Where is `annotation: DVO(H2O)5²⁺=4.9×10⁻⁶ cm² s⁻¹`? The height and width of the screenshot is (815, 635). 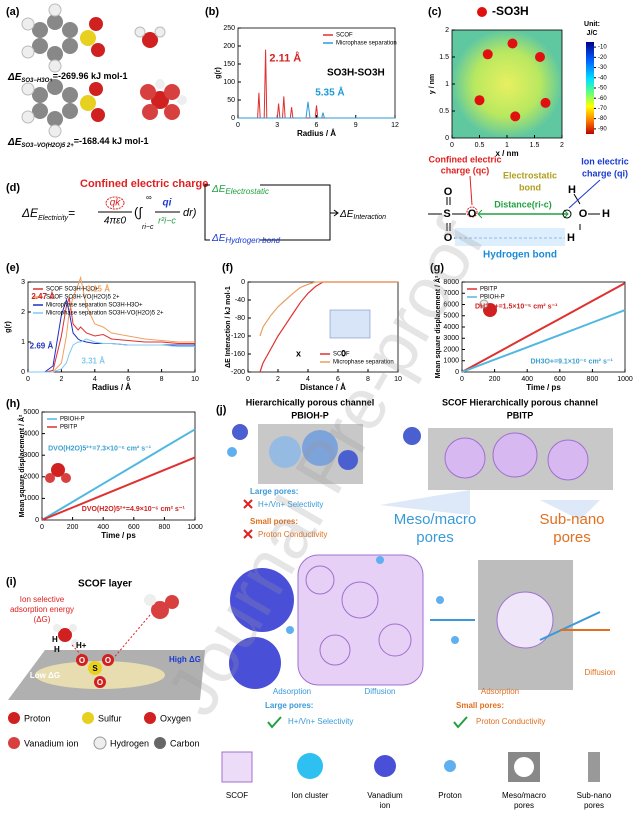
annotation: DVO(H2O)5²⁺=4.9×10⁻⁶ cm² s⁻¹ is located at coordinates (134, 509).